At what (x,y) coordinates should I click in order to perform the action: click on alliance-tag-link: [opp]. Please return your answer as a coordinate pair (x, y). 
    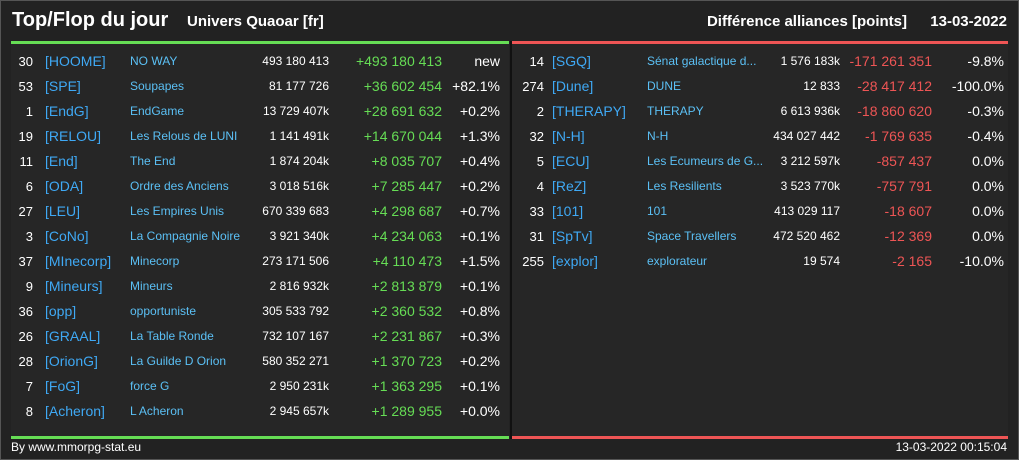
    Looking at the image, I should click on (61, 311).